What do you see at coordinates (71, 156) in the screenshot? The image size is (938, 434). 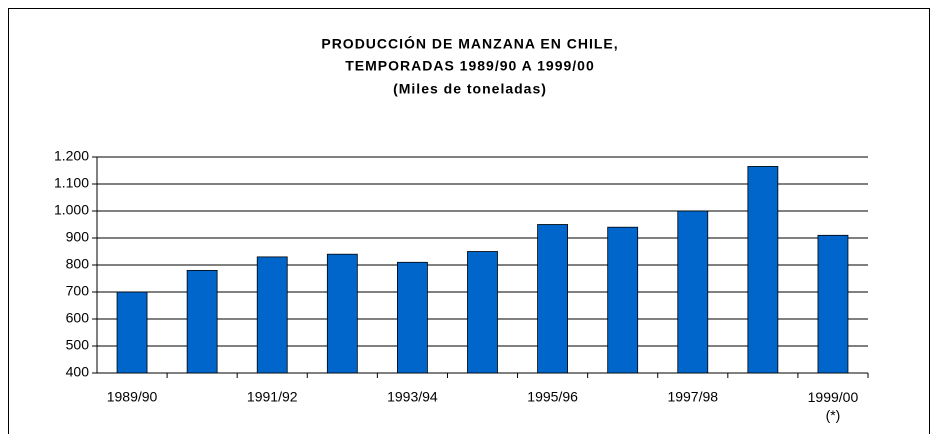 I see `y-tick-label: 1.200` at bounding box center [71, 156].